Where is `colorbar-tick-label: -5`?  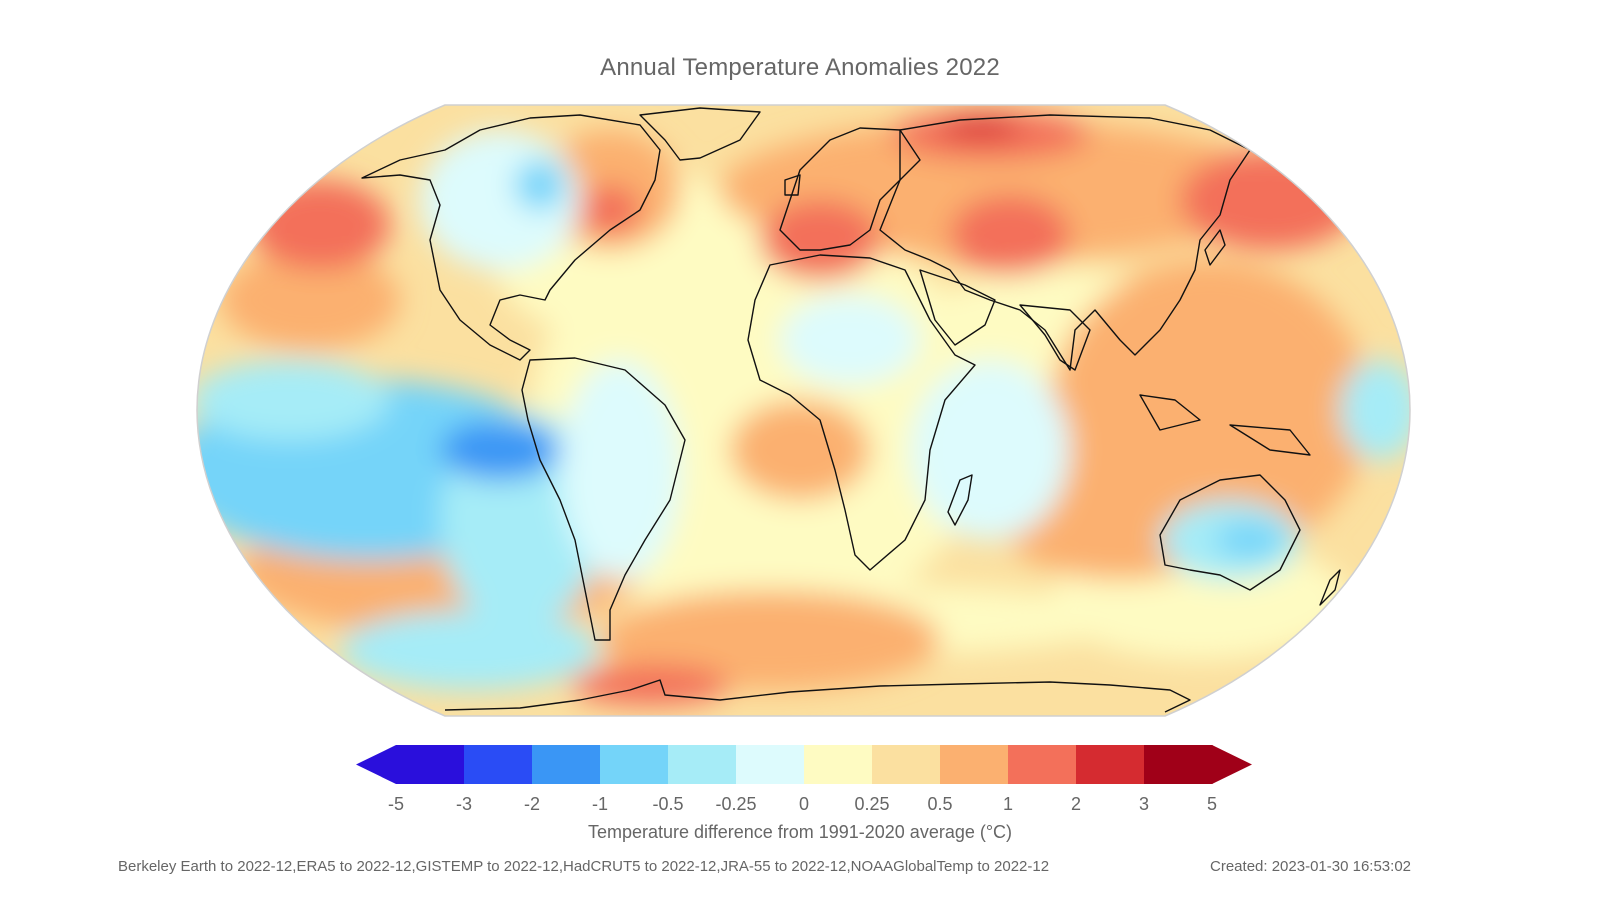
colorbar-tick-label: -5 is located at coordinates (395, 804).